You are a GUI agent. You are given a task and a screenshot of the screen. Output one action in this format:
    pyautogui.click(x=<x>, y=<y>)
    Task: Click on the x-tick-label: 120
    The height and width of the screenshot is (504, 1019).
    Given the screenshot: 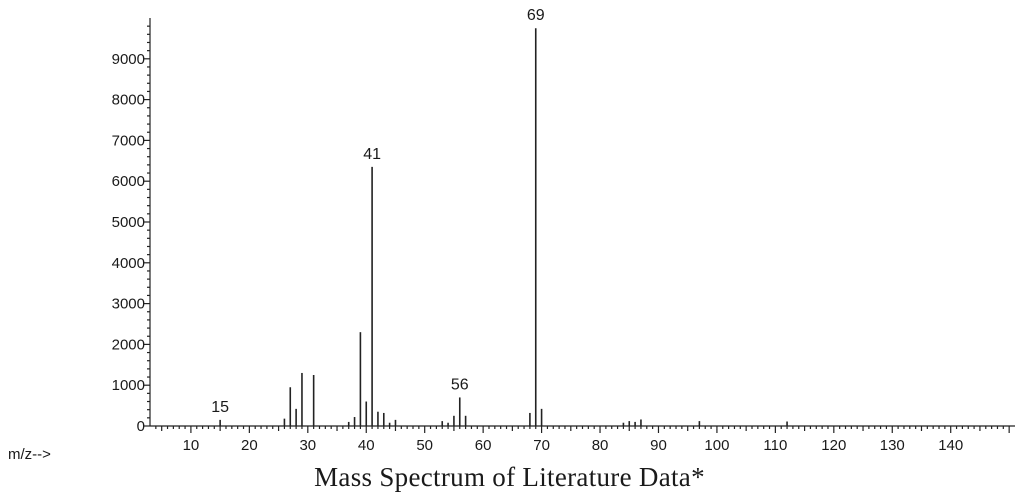 What is the action you would take?
    pyautogui.click(x=833, y=445)
    